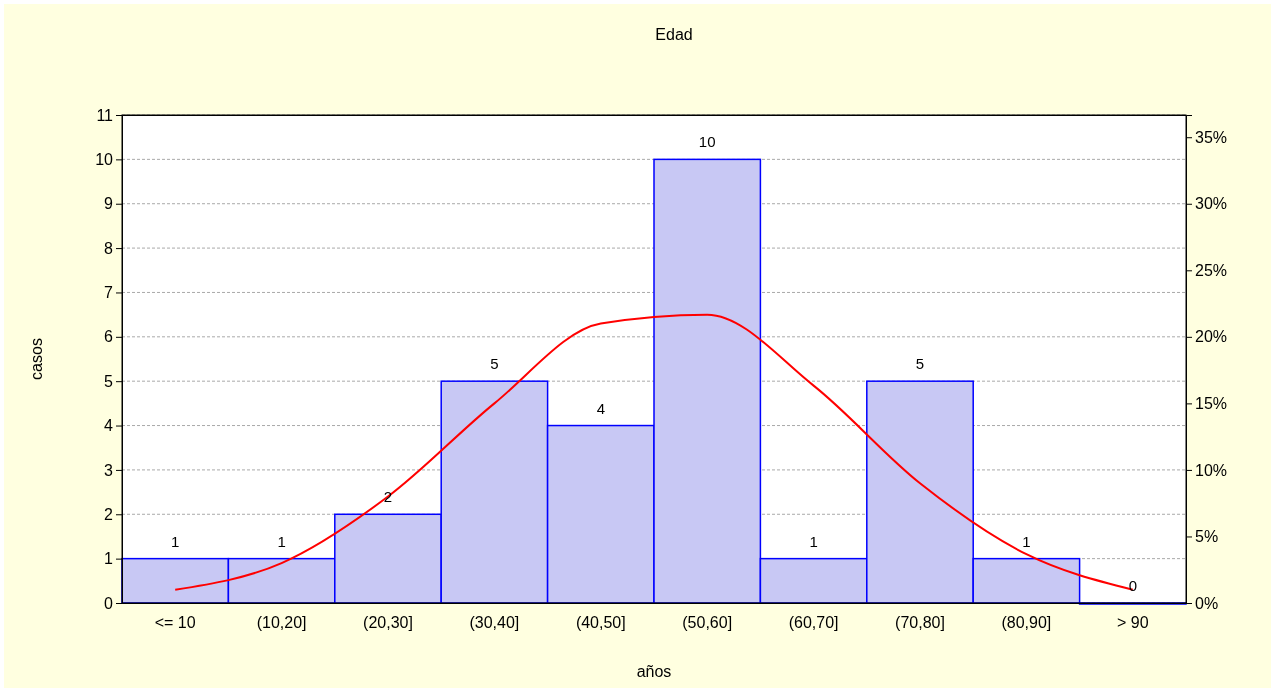  What do you see at coordinates (1207, 537) in the screenshot?
I see `y2-tick-label: 5%` at bounding box center [1207, 537].